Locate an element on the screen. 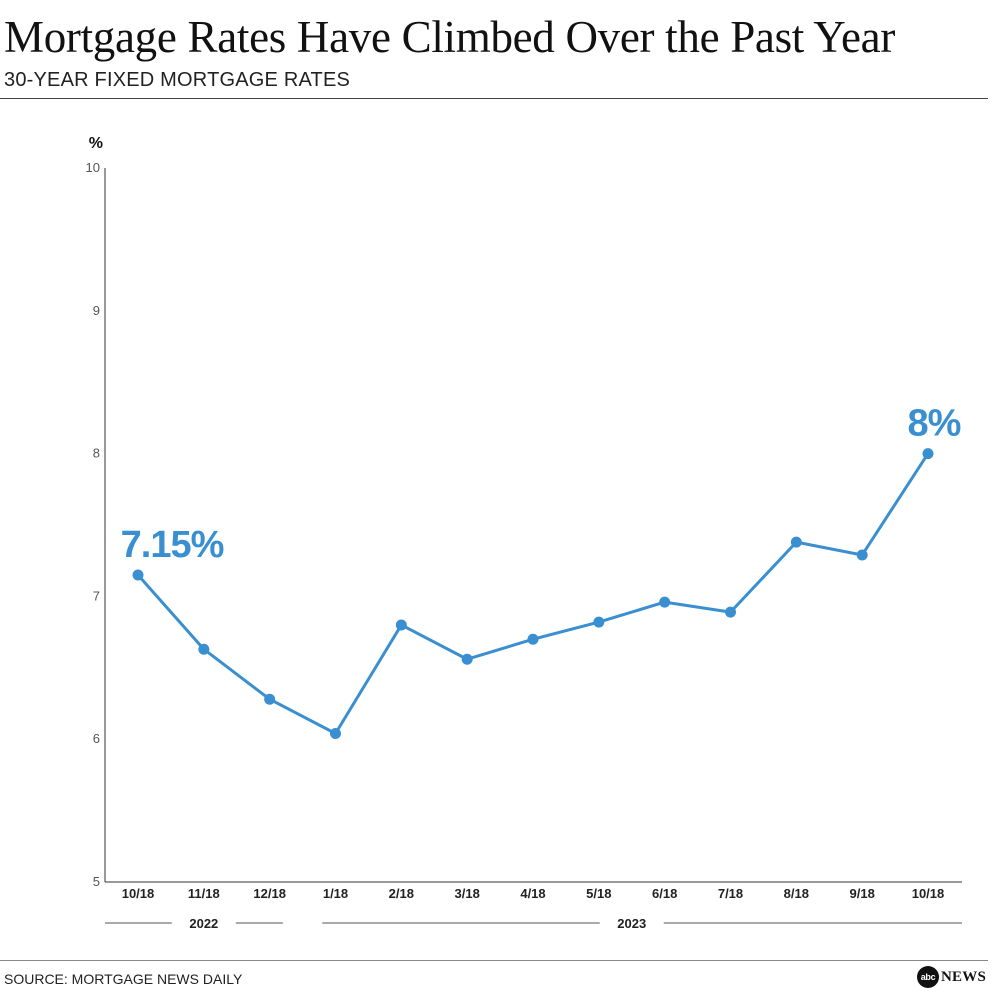 The width and height of the screenshot is (992, 992). x-tick-label: 9/18 is located at coordinates (862, 893).